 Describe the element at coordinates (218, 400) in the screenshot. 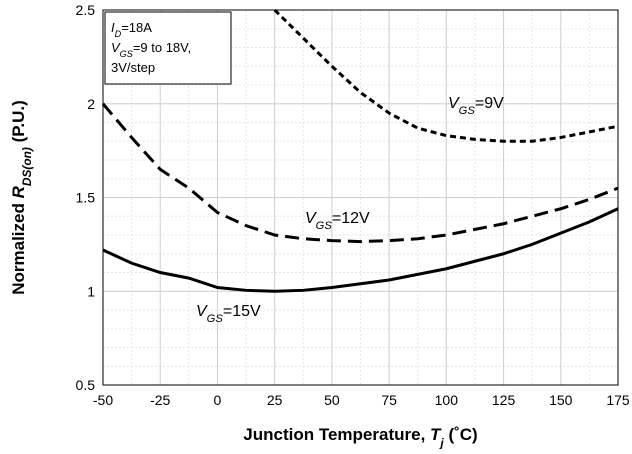

I see `x-tick-label: 0` at that location.